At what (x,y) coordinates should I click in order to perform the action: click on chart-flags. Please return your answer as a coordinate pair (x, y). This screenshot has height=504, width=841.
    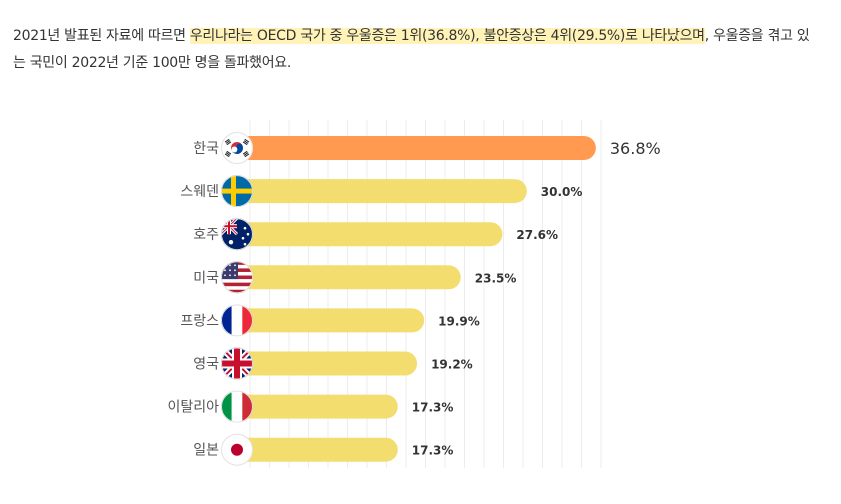
    Looking at the image, I should click on (237, 299).